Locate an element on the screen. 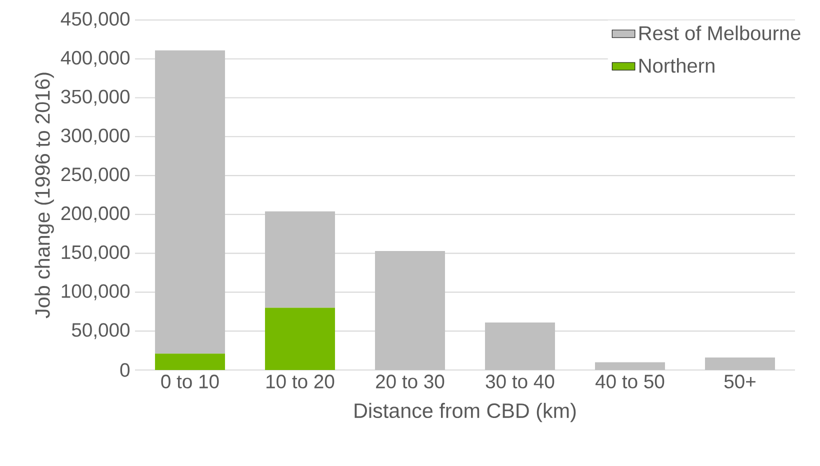 This screenshot has height=466, width=820. y-tick-label: 200,000 is located at coordinates (95, 214).